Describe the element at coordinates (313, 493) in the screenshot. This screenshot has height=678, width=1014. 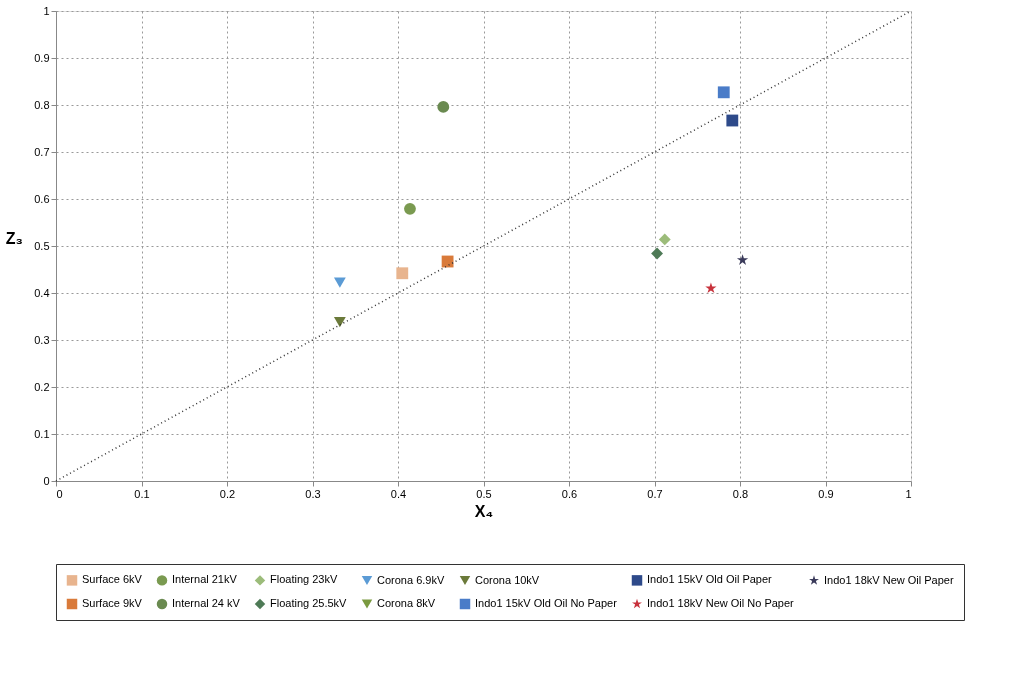
I see `x-tick-label: 0.3` at that location.